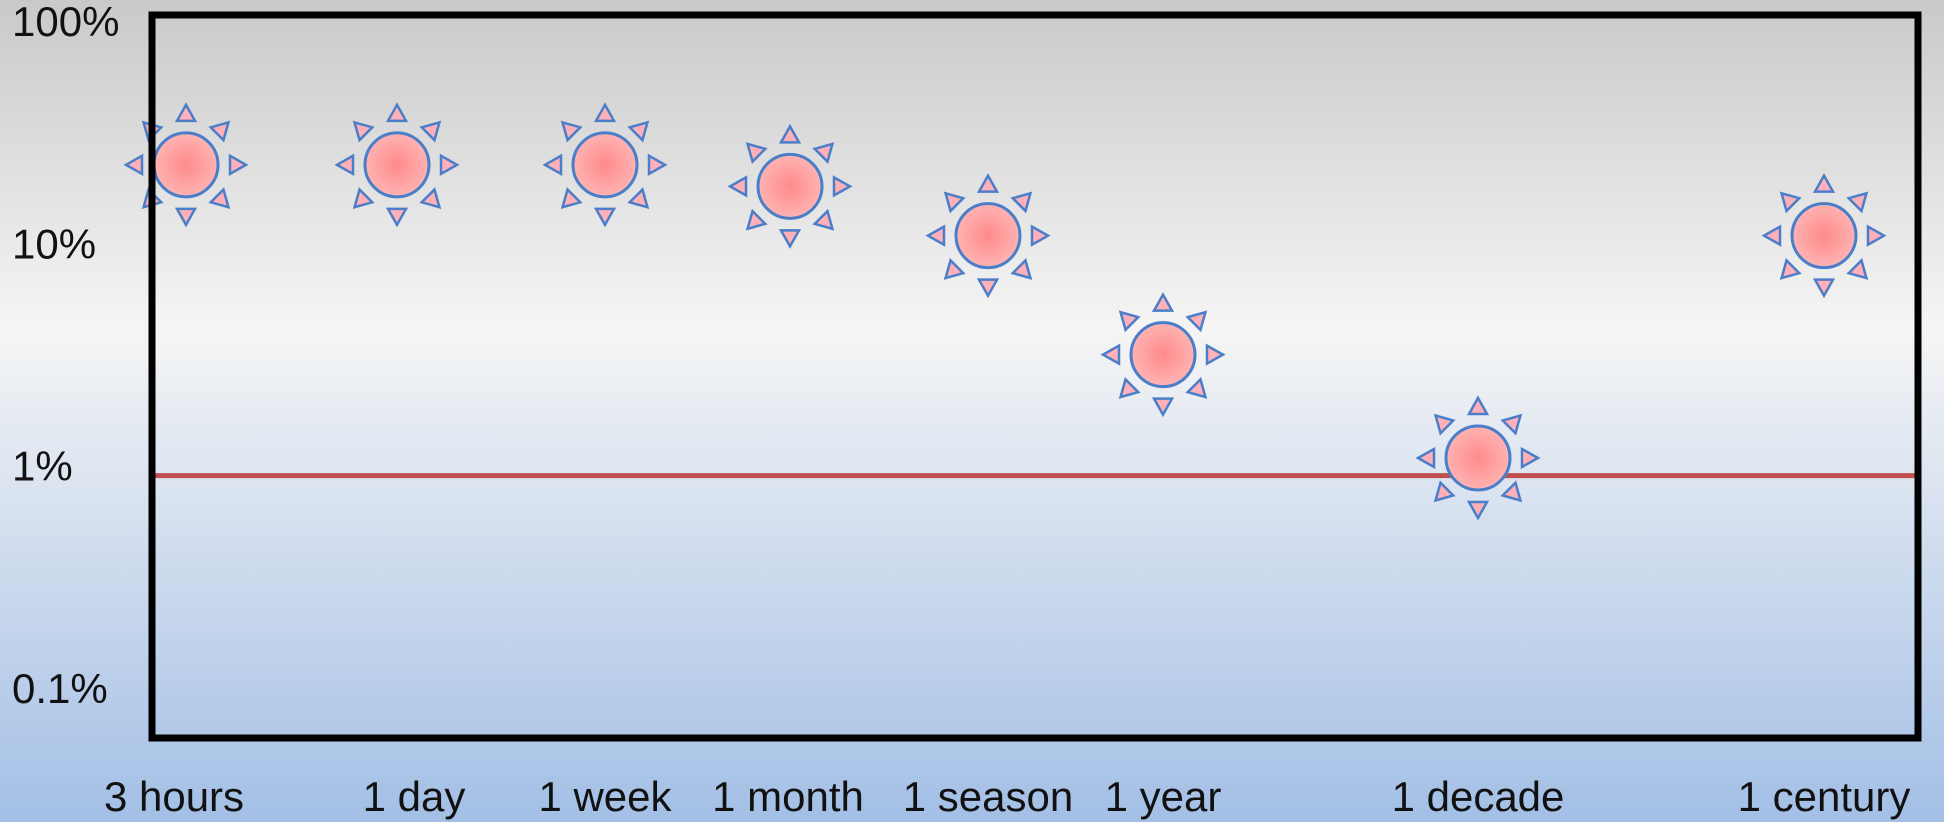 This screenshot has height=822, width=1944. Describe the element at coordinates (414, 796) in the screenshot. I see `x-tick-label: 1 day` at that location.